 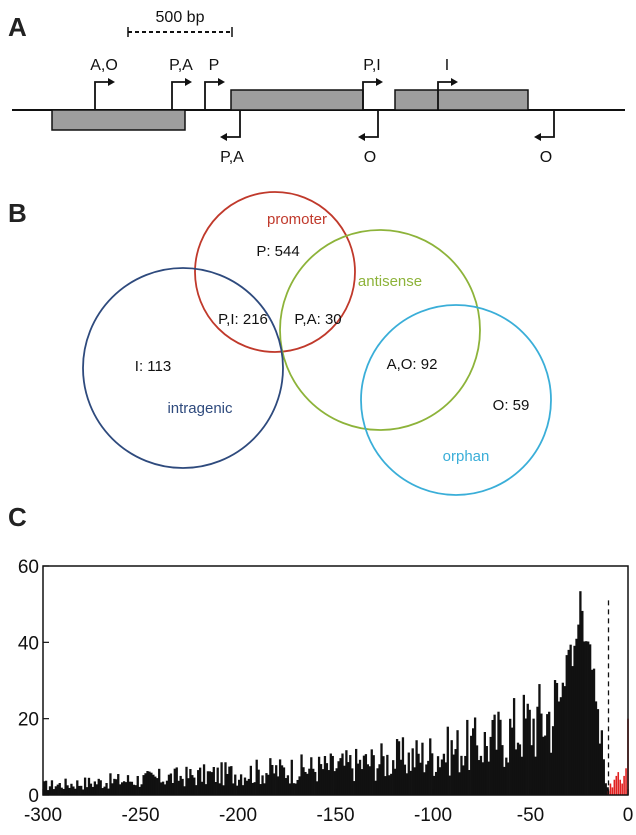 I want to click on tss-arrow-forward: I, so click(x=447, y=83).